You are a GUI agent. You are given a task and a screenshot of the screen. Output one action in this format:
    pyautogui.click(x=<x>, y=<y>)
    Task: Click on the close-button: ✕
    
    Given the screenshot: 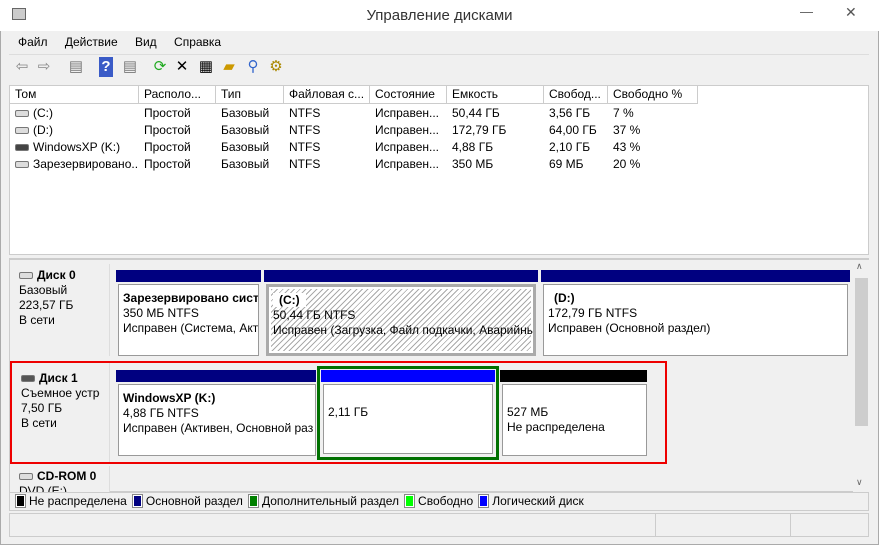 What is the action you would take?
    pyautogui.click(x=851, y=12)
    